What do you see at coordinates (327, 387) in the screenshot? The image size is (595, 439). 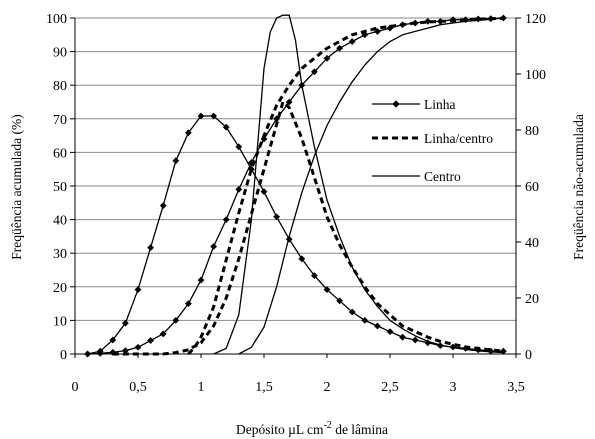 I see `x-tick-label: 2` at bounding box center [327, 387].